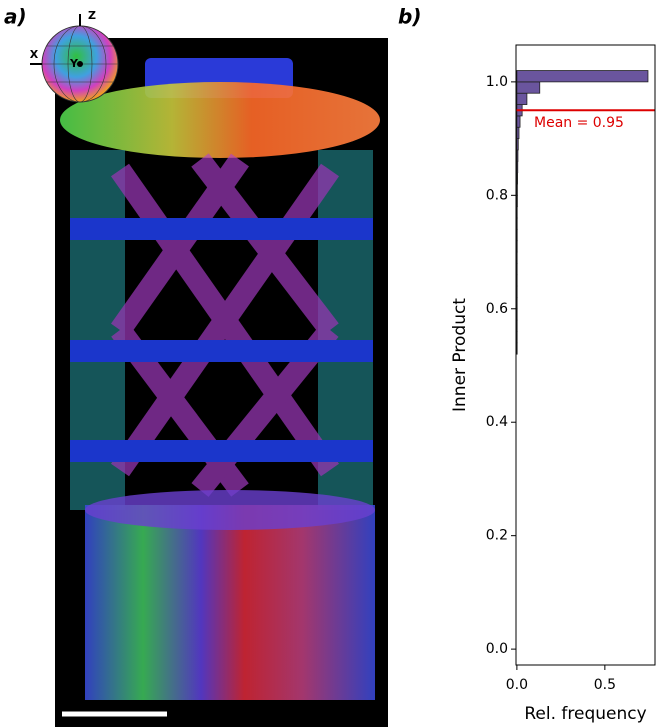  Describe the element at coordinates (605, 685) in the screenshot. I see `x-tick-label: 0.5` at that location.